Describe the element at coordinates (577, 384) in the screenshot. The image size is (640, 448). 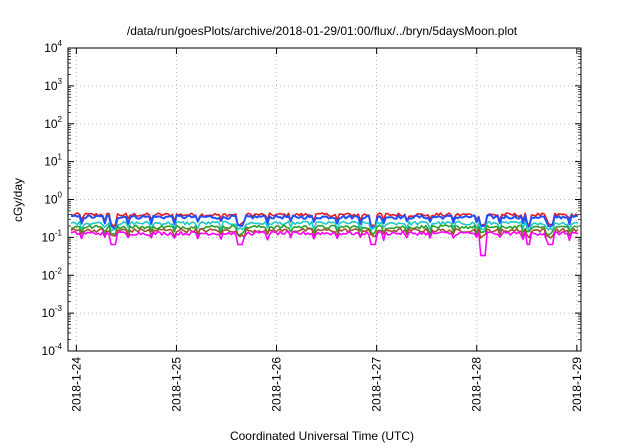
I see `x-tick-label: 2018-1-29` at that location.